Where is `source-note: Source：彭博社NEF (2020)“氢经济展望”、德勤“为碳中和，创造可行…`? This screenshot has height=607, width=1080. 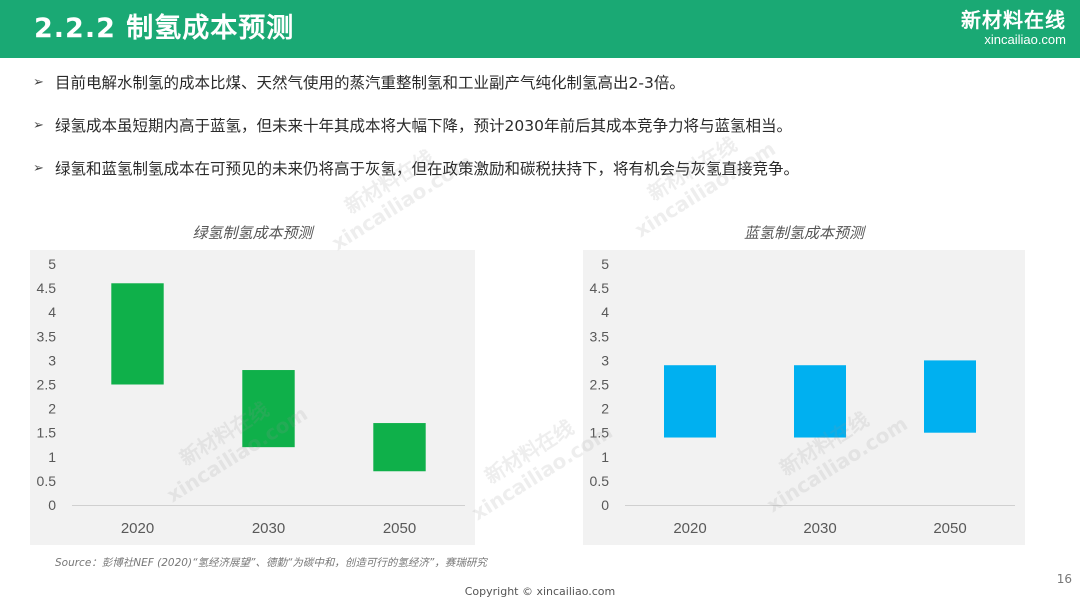 source-note: Source：彭博社NEF (2020)“氢经济展望”、德勤“为碳中和，创造可行… is located at coordinates (271, 563).